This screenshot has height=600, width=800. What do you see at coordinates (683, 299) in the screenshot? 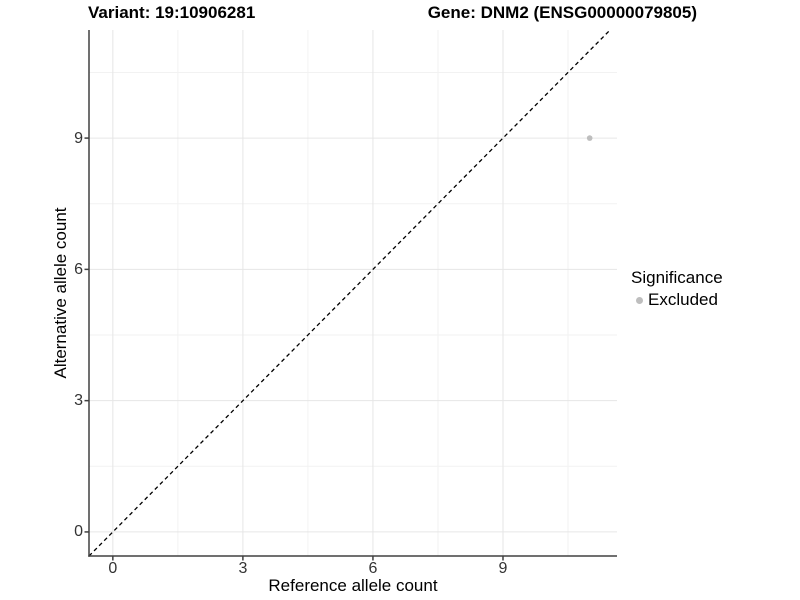
I see `legend-item-label: Excluded` at bounding box center [683, 299].